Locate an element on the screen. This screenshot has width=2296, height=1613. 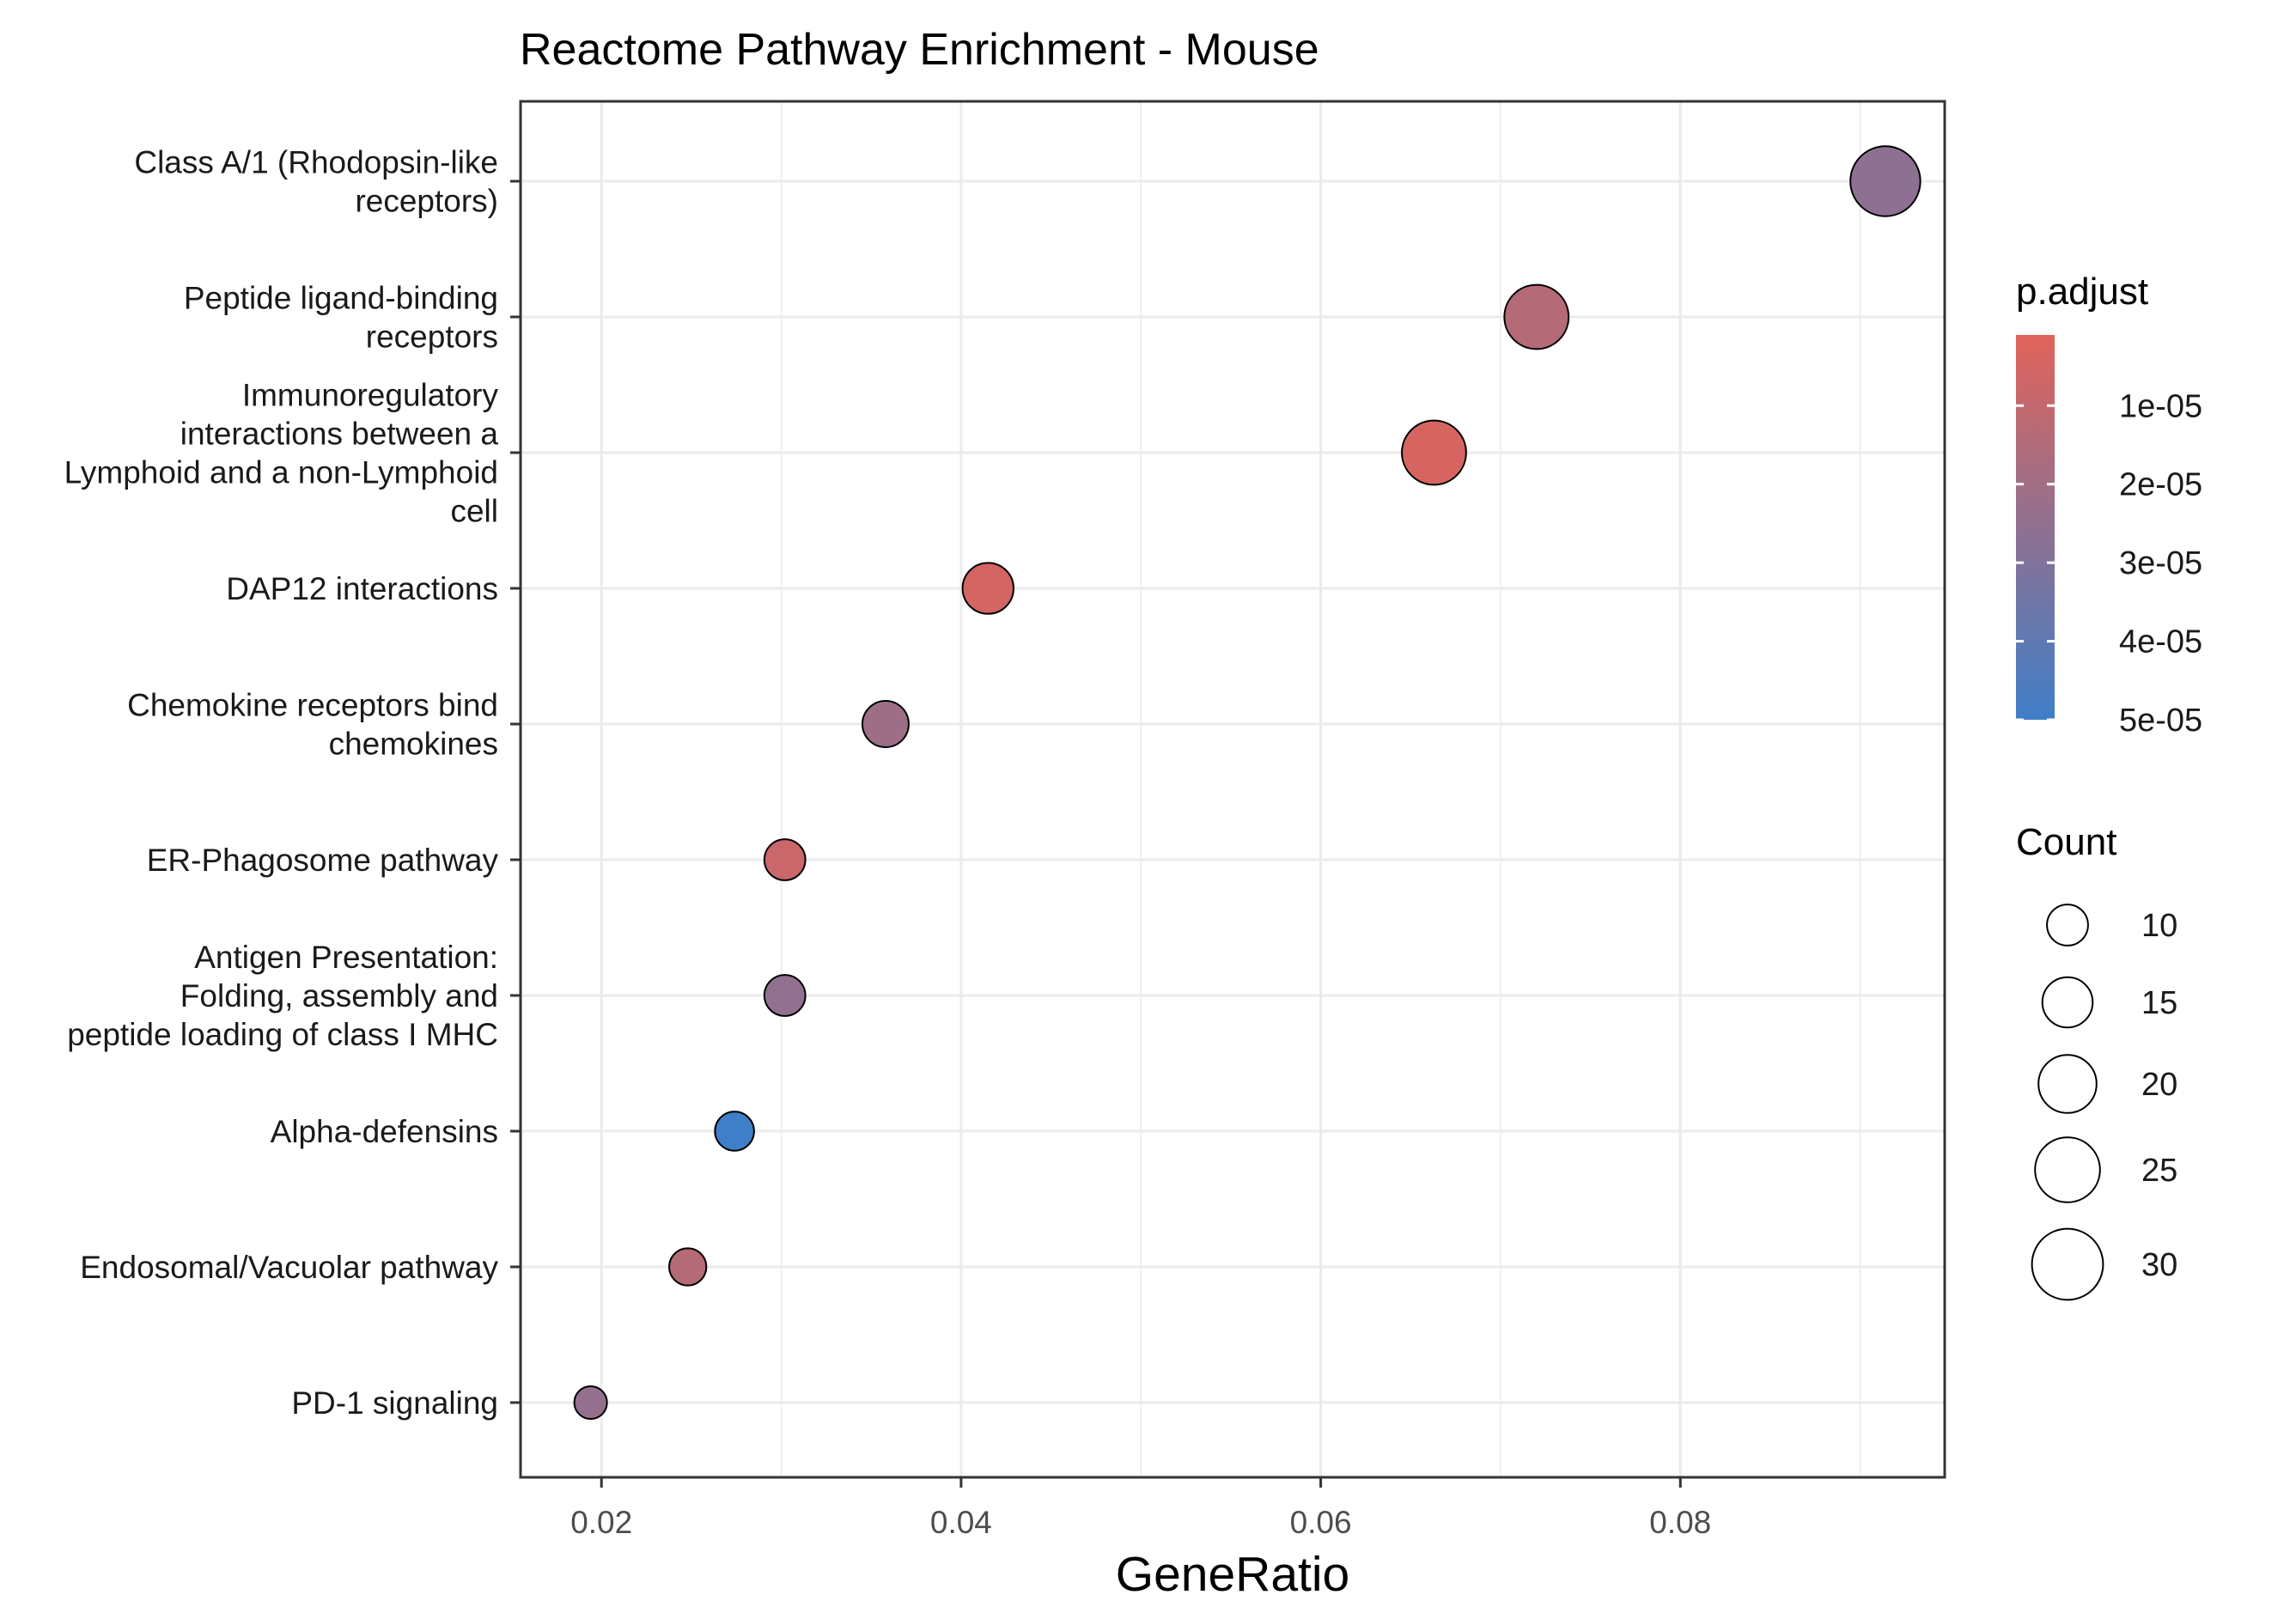
size-legend-title: Count is located at coordinates (2066, 842).